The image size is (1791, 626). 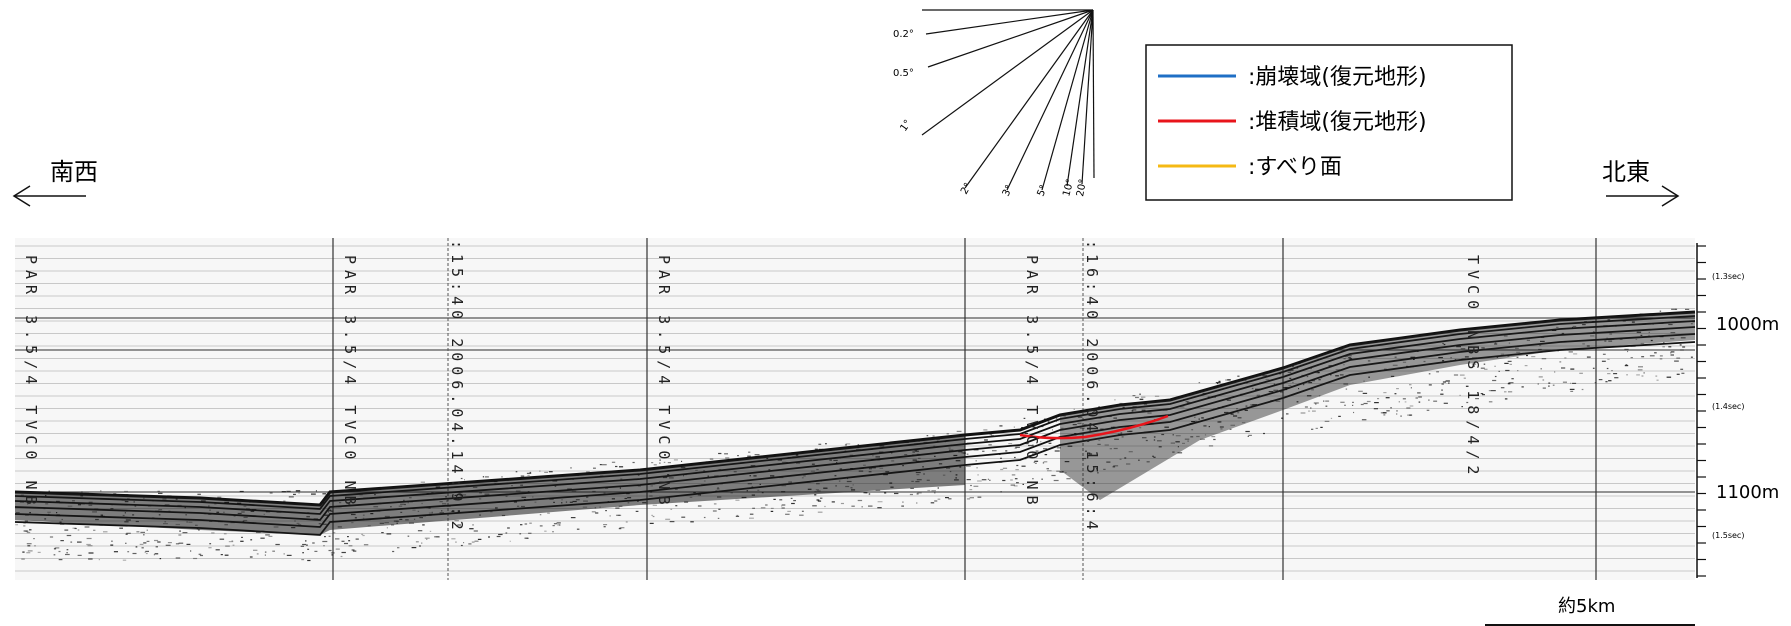 I want to click on slope-angle-scale: 0.2° 0.5° 1° 2° 3° 5° 10°20°, so click(x=994, y=103).